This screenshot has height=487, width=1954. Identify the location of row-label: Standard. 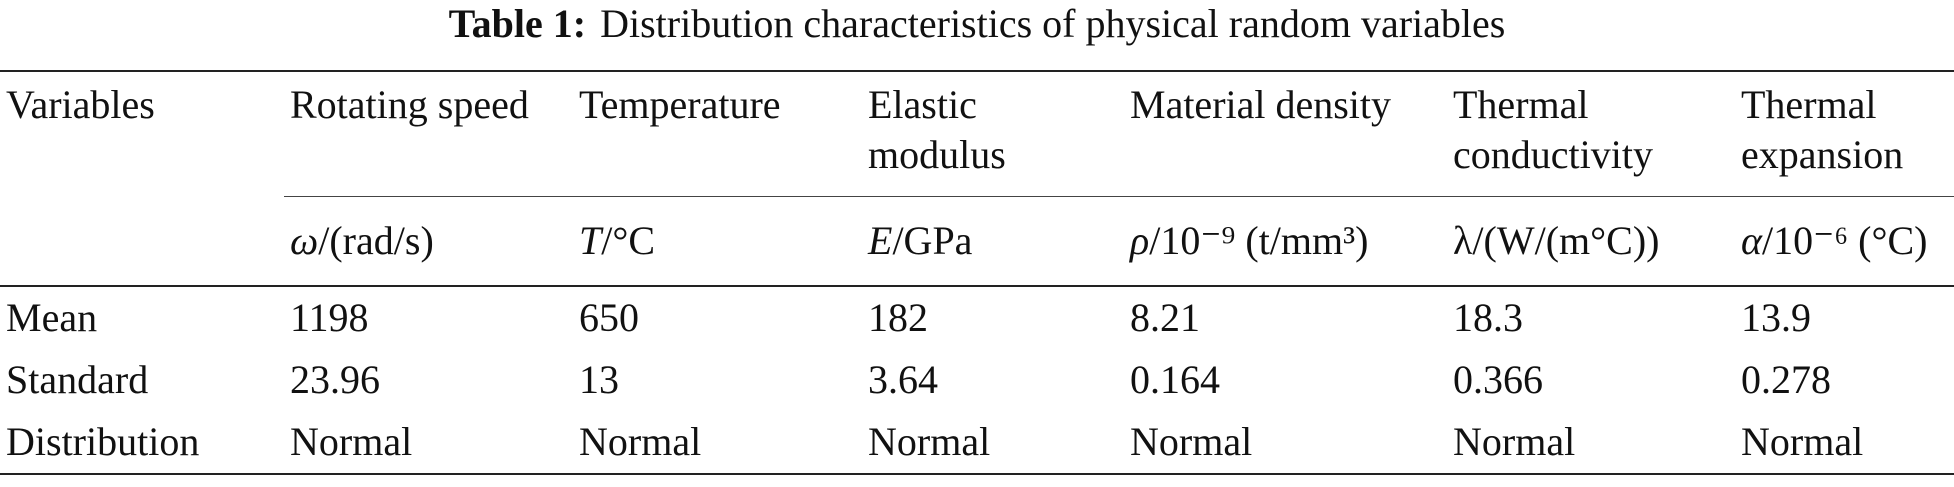
(77, 379).